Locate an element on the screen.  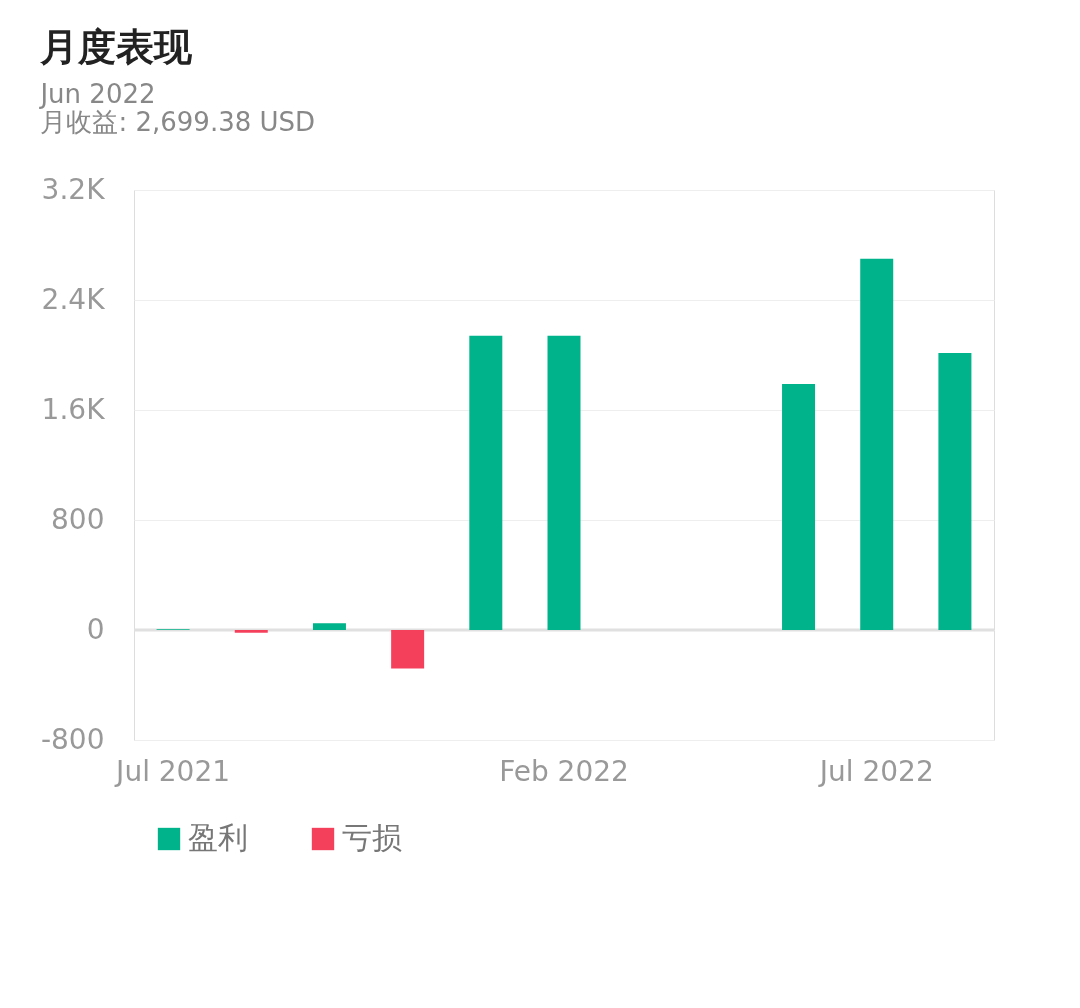
y-tick-label: 3.2K is located at coordinates (73, 189).